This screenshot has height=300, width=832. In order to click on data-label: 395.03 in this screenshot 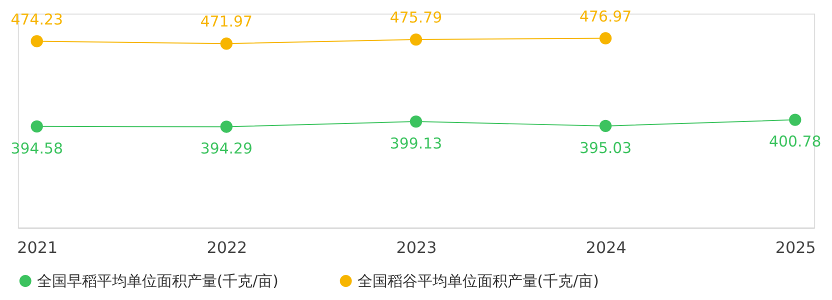, I will do `click(605, 147)`.